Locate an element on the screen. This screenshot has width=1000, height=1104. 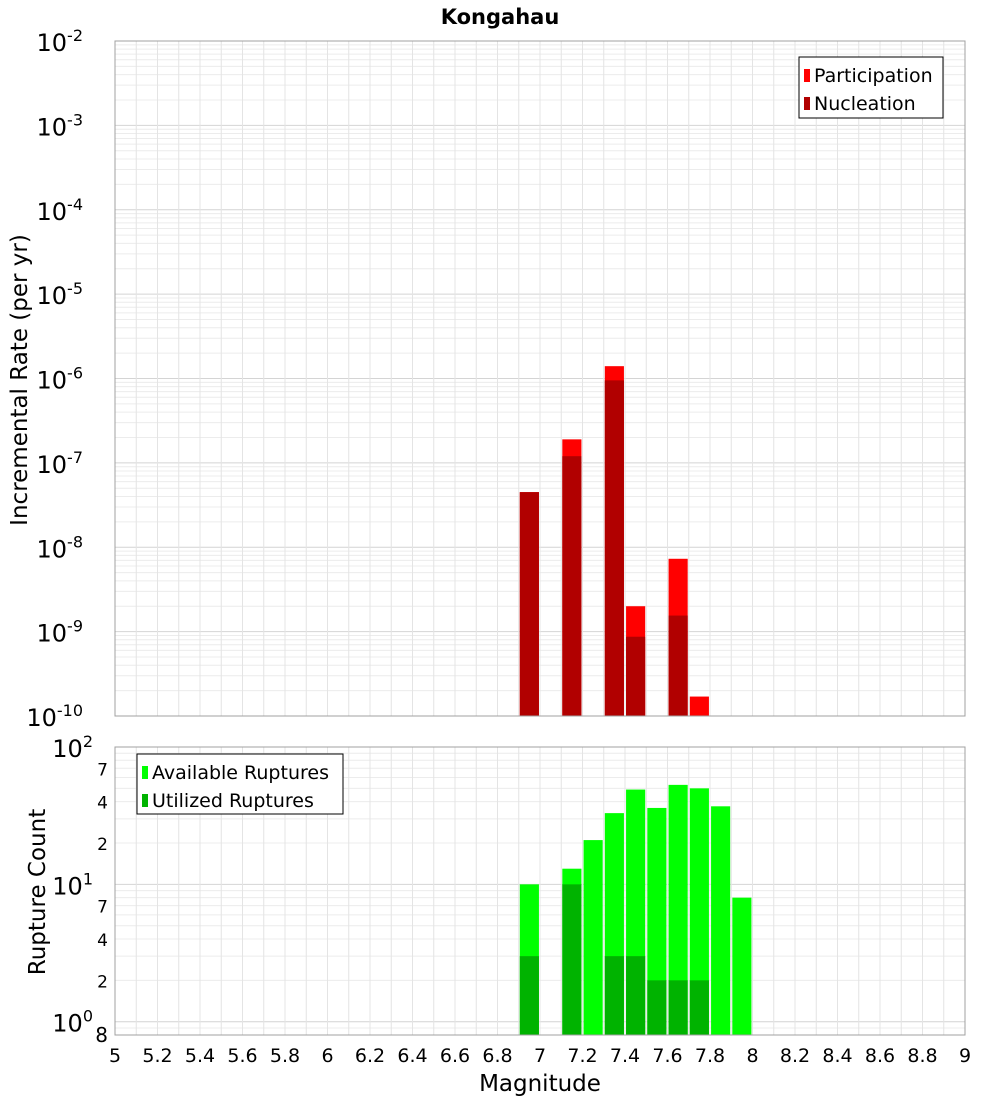
x-tick-label: 6.4 is located at coordinates (412, 1056).